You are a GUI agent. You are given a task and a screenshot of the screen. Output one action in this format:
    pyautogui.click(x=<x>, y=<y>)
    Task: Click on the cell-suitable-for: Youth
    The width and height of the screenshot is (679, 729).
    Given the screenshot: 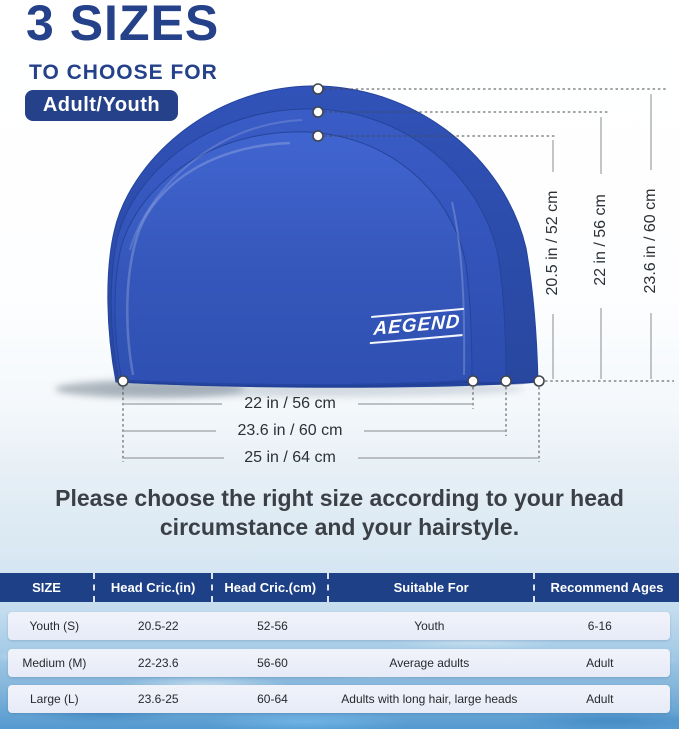 What is the action you would take?
    pyautogui.click(x=429, y=626)
    